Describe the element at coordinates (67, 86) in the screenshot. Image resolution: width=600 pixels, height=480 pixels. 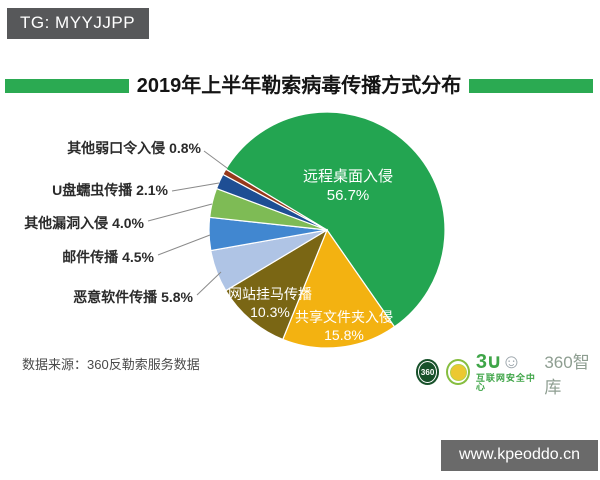
I see `title-accent-bar-left` at that location.